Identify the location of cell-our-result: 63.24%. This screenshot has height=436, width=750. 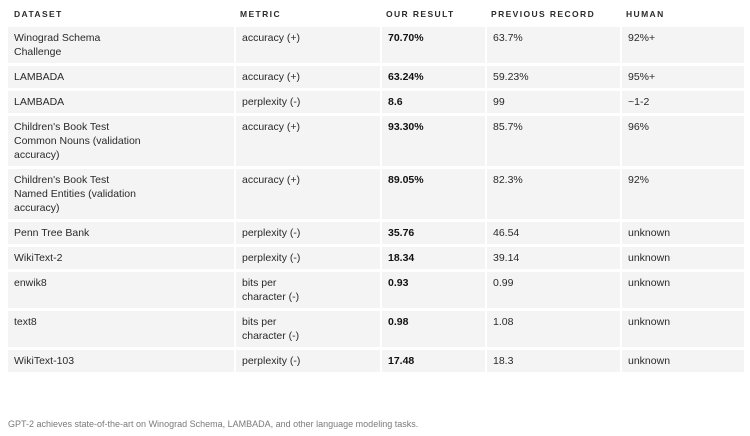
(432, 77).